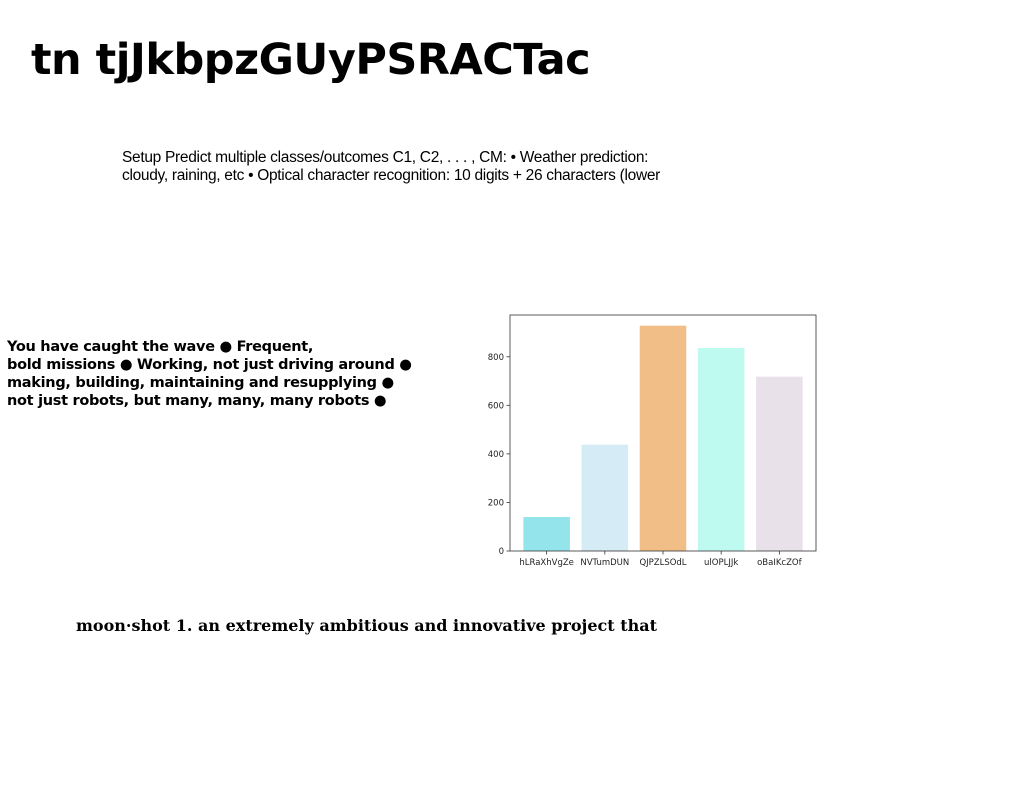 This screenshot has width=1024, height=788. What do you see at coordinates (496, 503) in the screenshot?
I see `y-tick-label: 200` at bounding box center [496, 503].